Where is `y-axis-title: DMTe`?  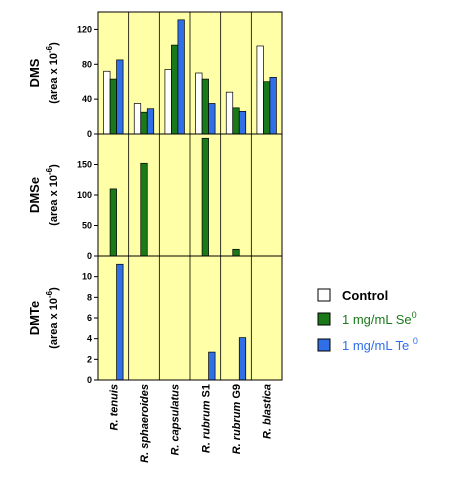 y-axis-title: DMTe is located at coordinates (34, 318).